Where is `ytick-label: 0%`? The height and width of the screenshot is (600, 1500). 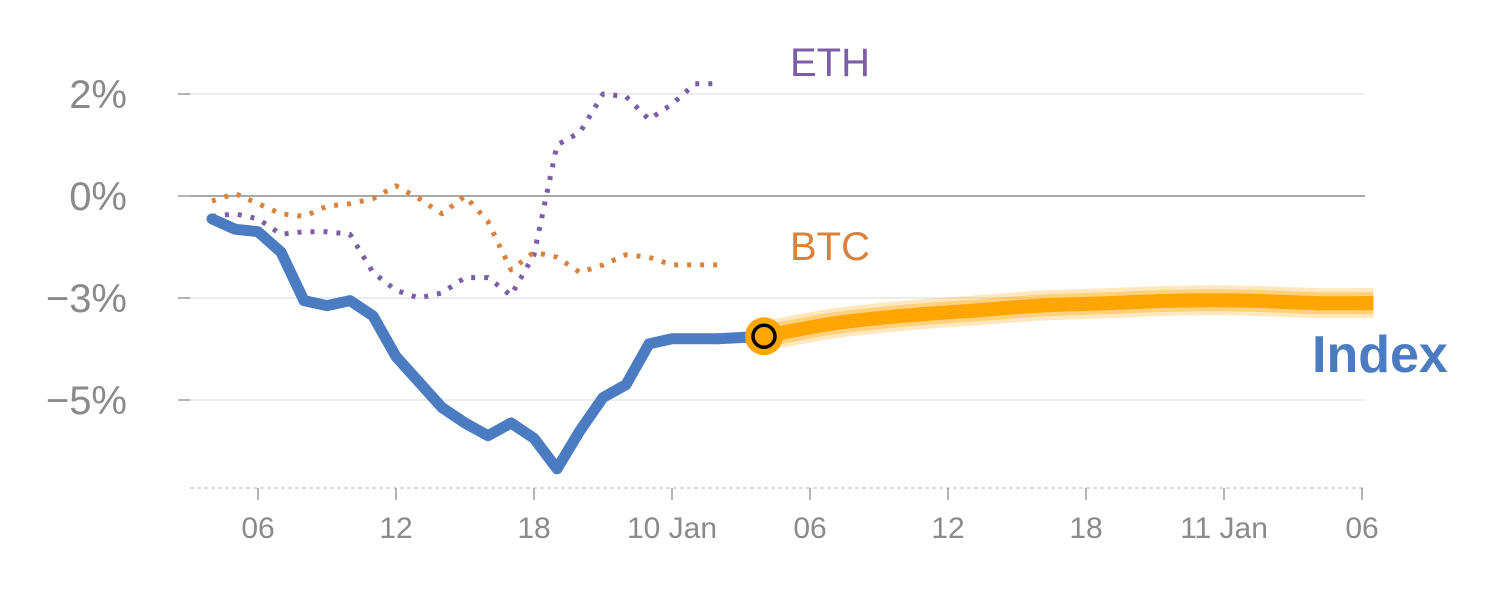
ytick-label: 0% is located at coordinates (98, 197).